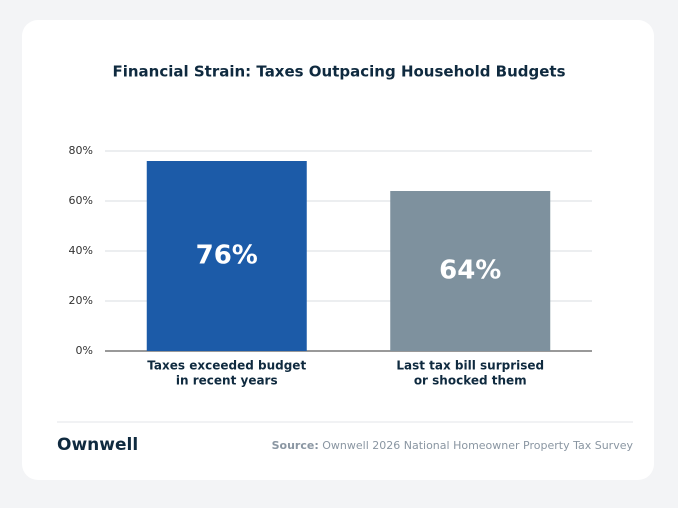  What do you see at coordinates (470, 381) in the screenshot?
I see `x-tick-label: or shocked them` at bounding box center [470, 381].